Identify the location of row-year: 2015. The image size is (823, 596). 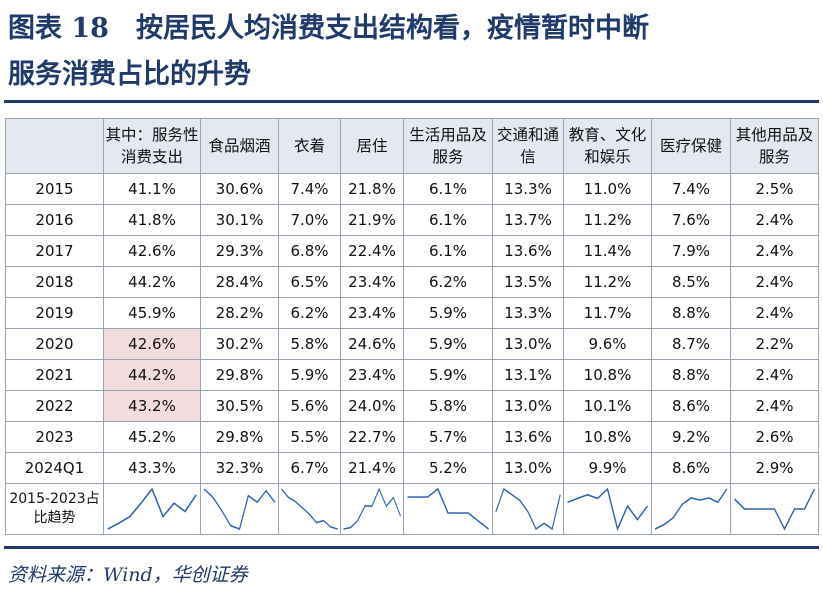
(54, 189).